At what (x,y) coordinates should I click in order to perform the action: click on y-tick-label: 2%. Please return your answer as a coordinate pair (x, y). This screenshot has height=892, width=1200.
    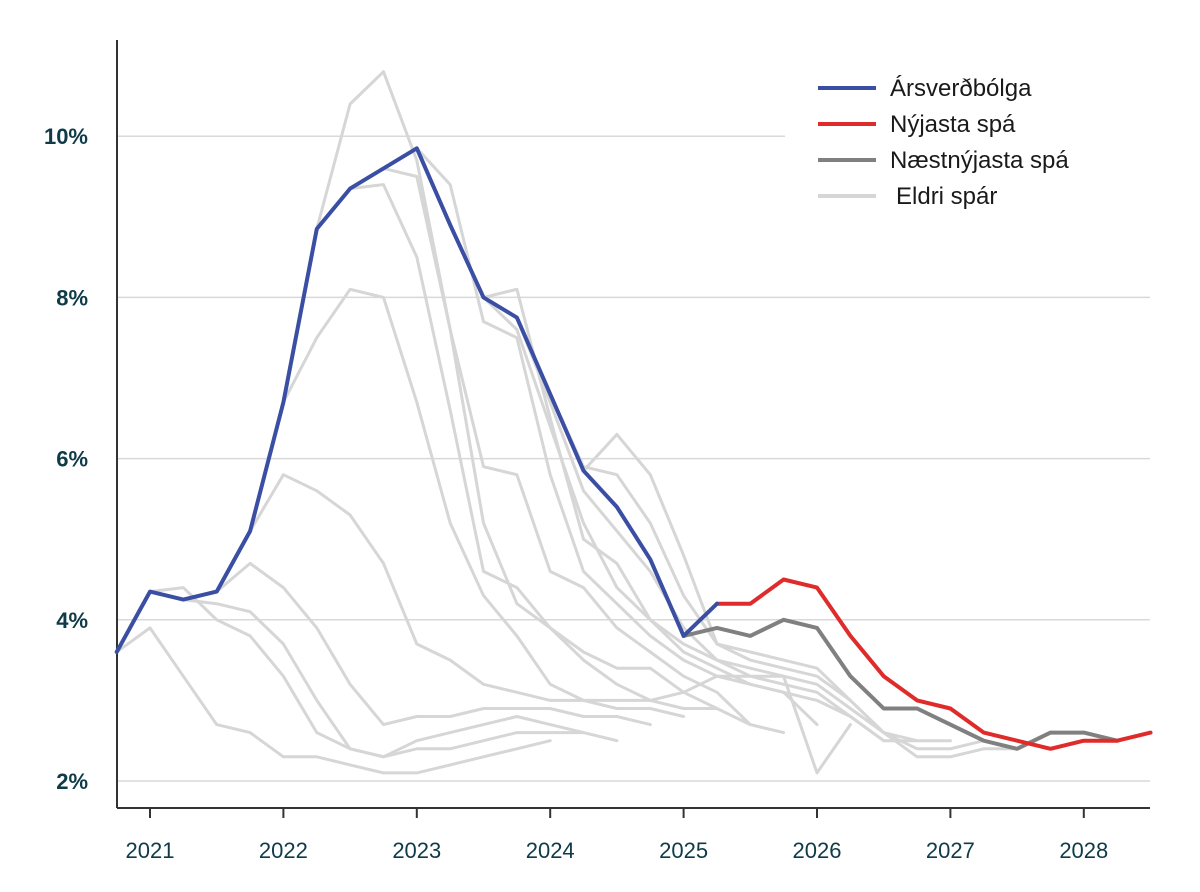
    Looking at the image, I should click on (72, 781).